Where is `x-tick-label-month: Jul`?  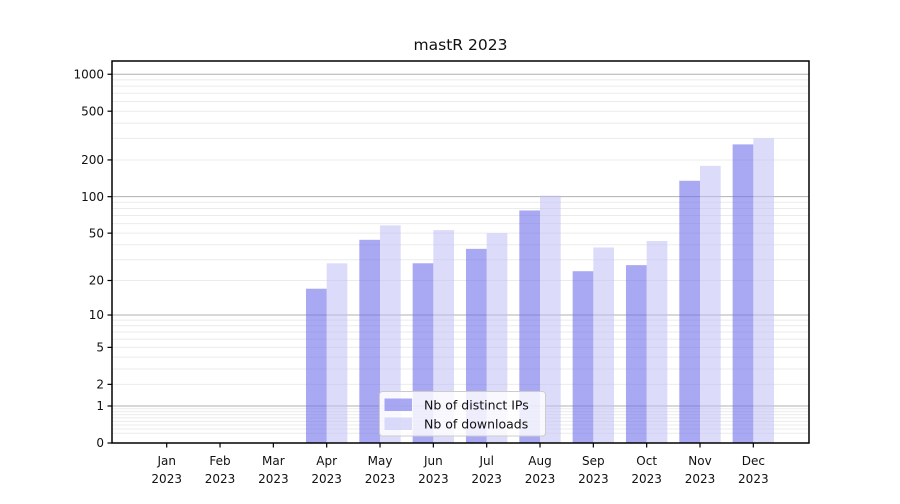 x-tick-label-month: Jul is located at coordinates (485, 461).